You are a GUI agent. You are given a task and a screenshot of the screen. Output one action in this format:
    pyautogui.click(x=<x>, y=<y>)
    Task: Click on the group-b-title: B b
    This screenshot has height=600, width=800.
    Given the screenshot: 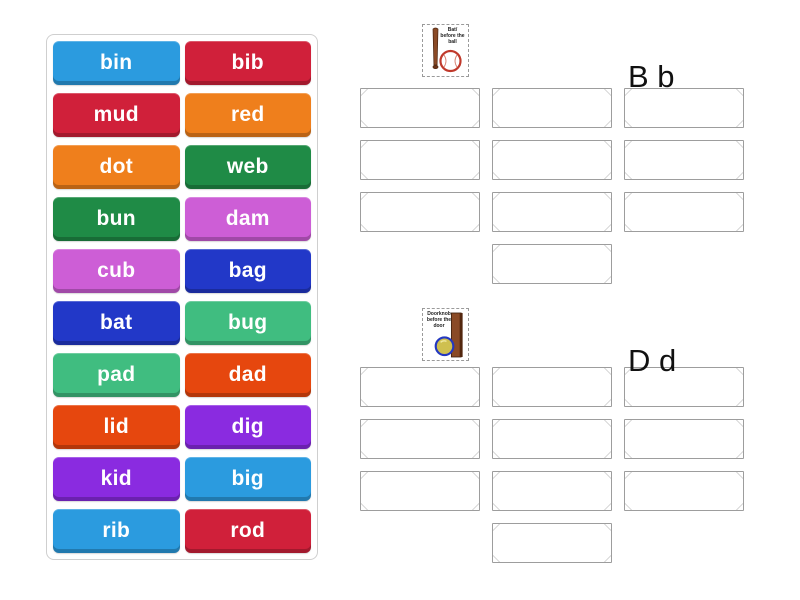 What is the action you would take?
    pyautogui.click(x=651, y=76)
    